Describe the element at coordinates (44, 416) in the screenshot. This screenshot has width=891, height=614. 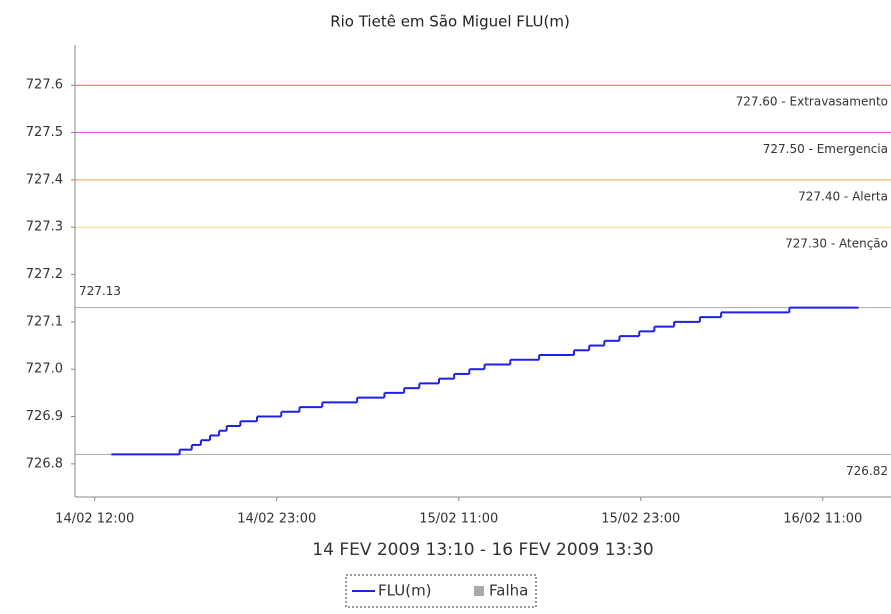
I see `y-tick-label: 726.9` at that location.